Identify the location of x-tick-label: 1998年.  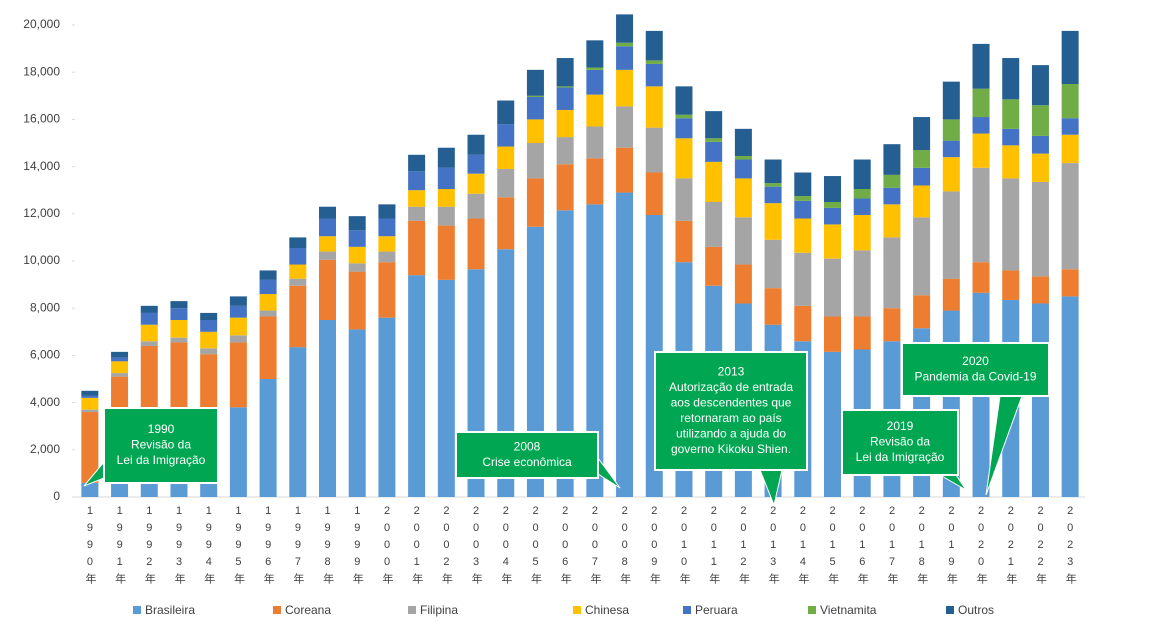
(328, 547).